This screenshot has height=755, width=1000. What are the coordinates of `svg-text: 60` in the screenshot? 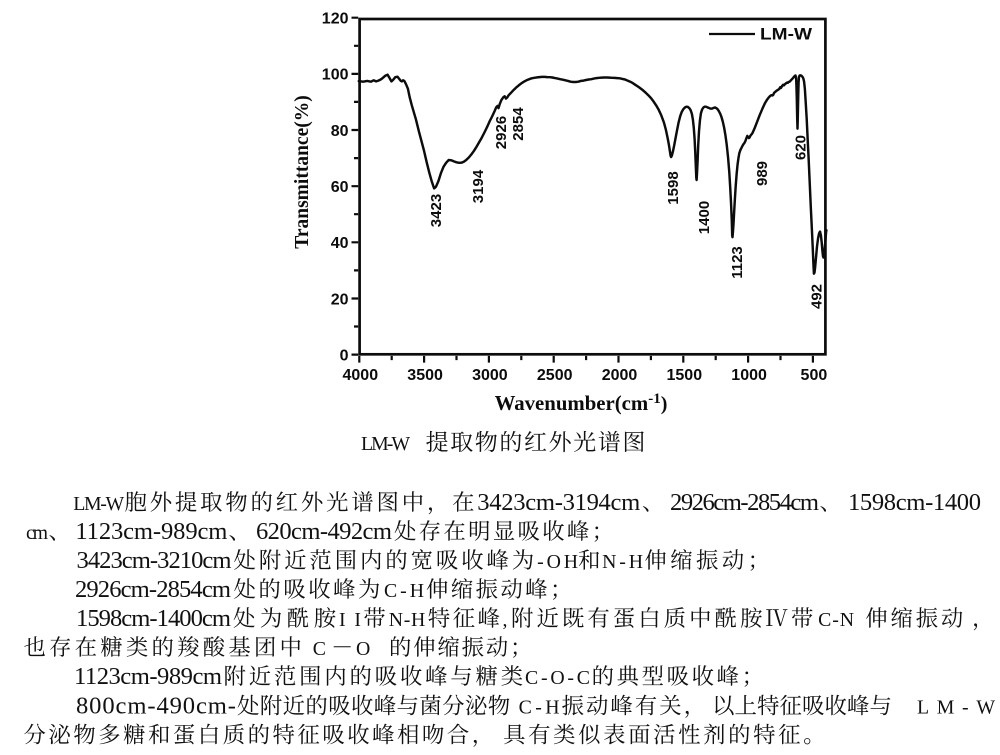 It's located at (340, 187).